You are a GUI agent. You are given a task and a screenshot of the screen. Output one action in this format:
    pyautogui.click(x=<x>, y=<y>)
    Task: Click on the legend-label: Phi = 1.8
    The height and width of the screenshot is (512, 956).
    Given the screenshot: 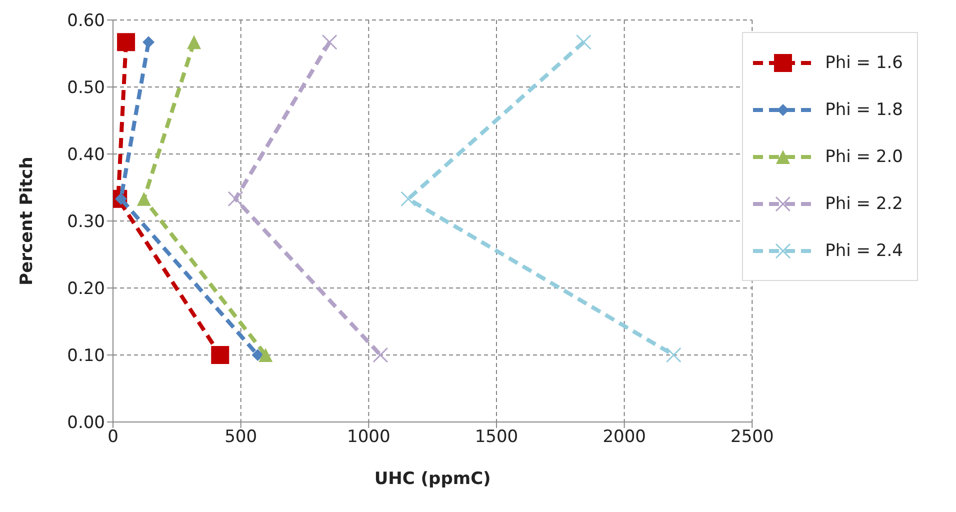 What is the action you would take?
    pyautogui.click(x=864, y=110)
    